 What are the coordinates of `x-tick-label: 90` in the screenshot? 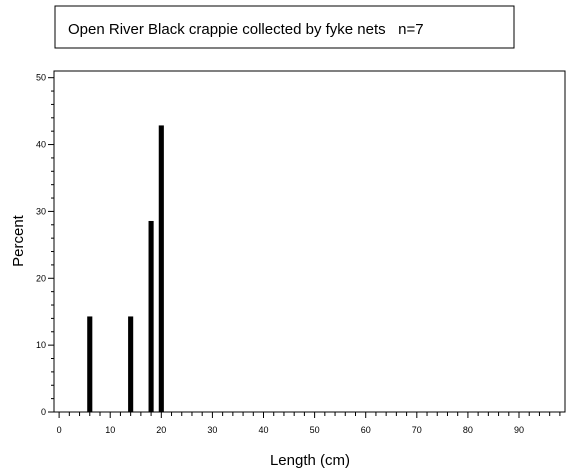 It's located at (519, 430).